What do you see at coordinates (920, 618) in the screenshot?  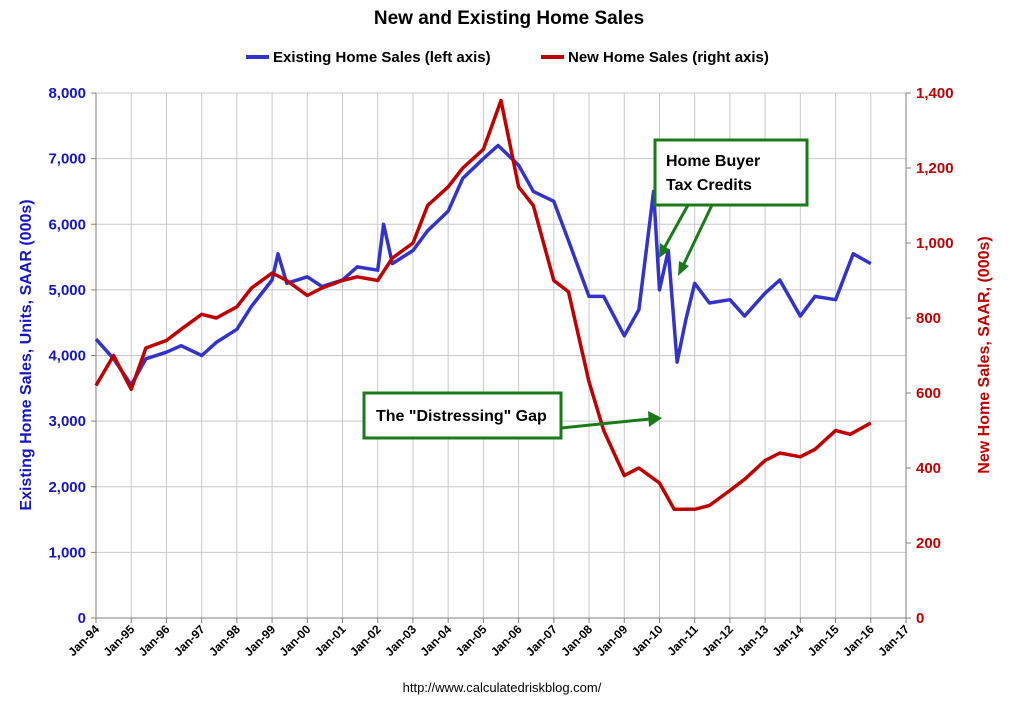 I see `y-right-tick-label: 0` at bounding box center [920, 618].